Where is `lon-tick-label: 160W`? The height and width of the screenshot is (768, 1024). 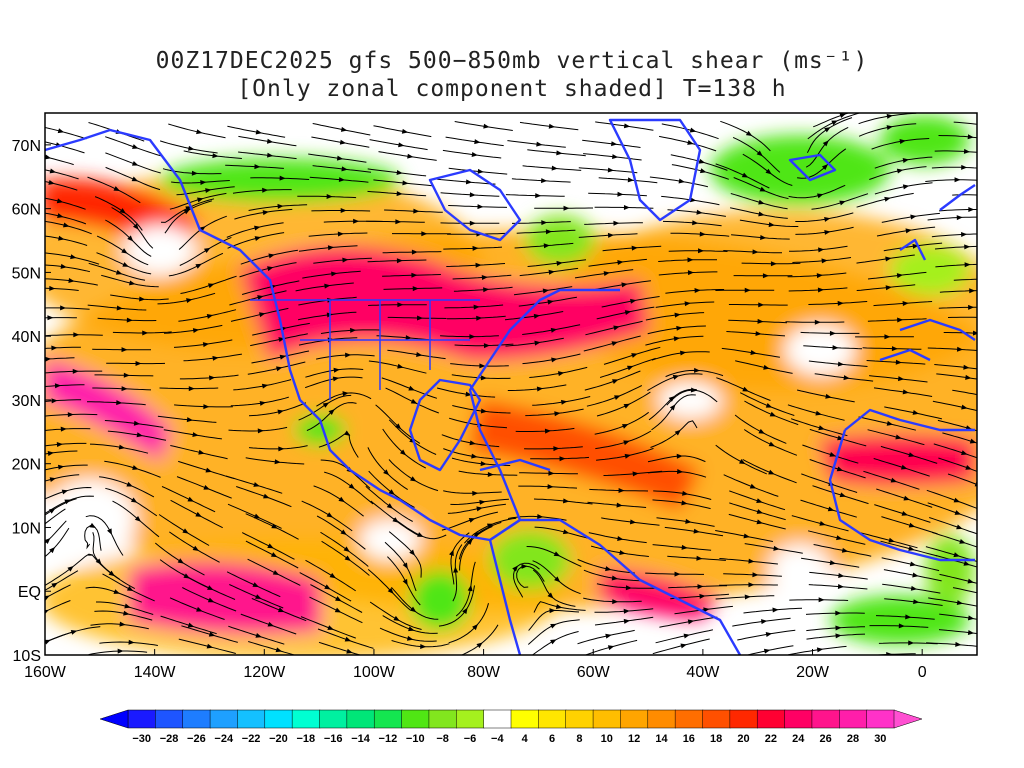
lon-tick-label: 160W is located at coordinates (45, 672).